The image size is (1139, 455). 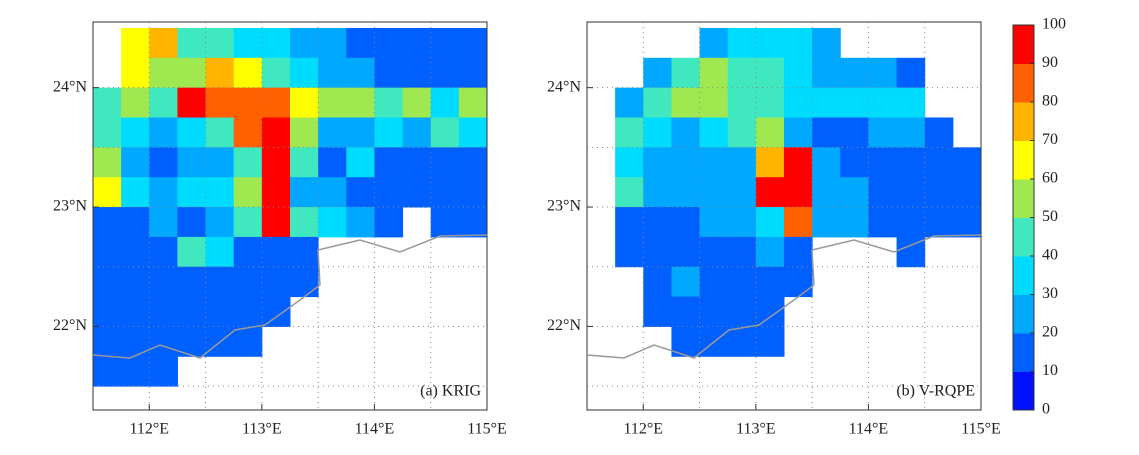 I want to click on colorbar-tick-label: 90, so click(x=1050, y=62).